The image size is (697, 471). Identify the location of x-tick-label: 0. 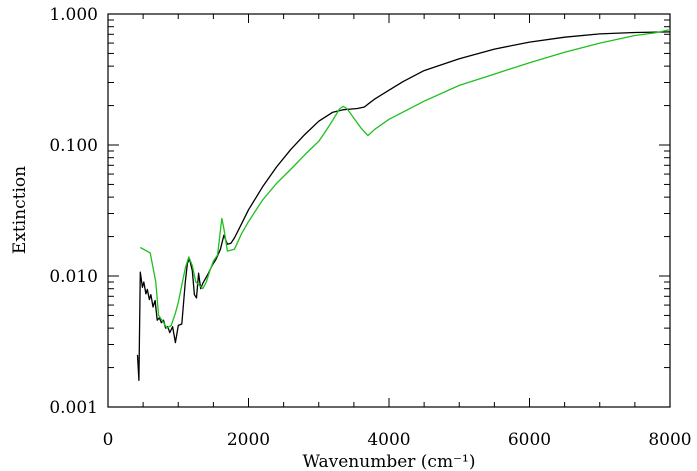
(108, 440).